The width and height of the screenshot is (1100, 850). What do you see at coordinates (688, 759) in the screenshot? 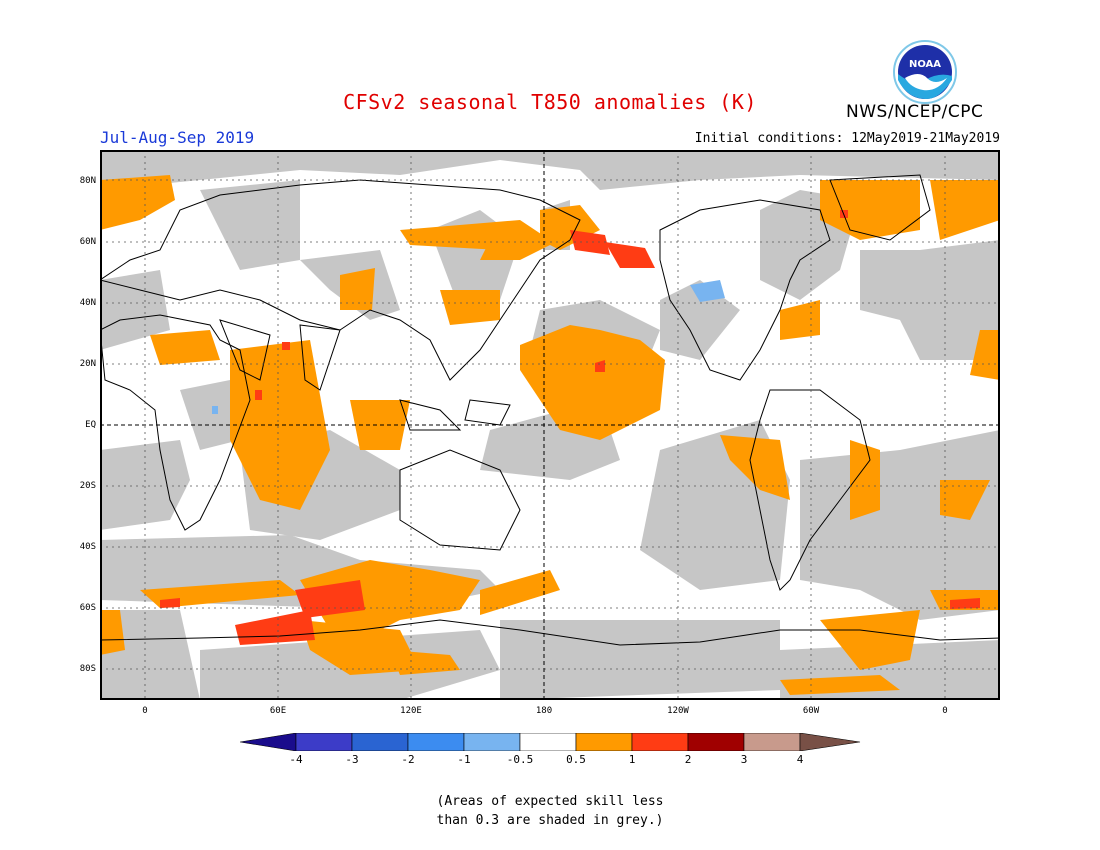
I see `colorbar-label-p2: 2` at bounding box center [688, 759].